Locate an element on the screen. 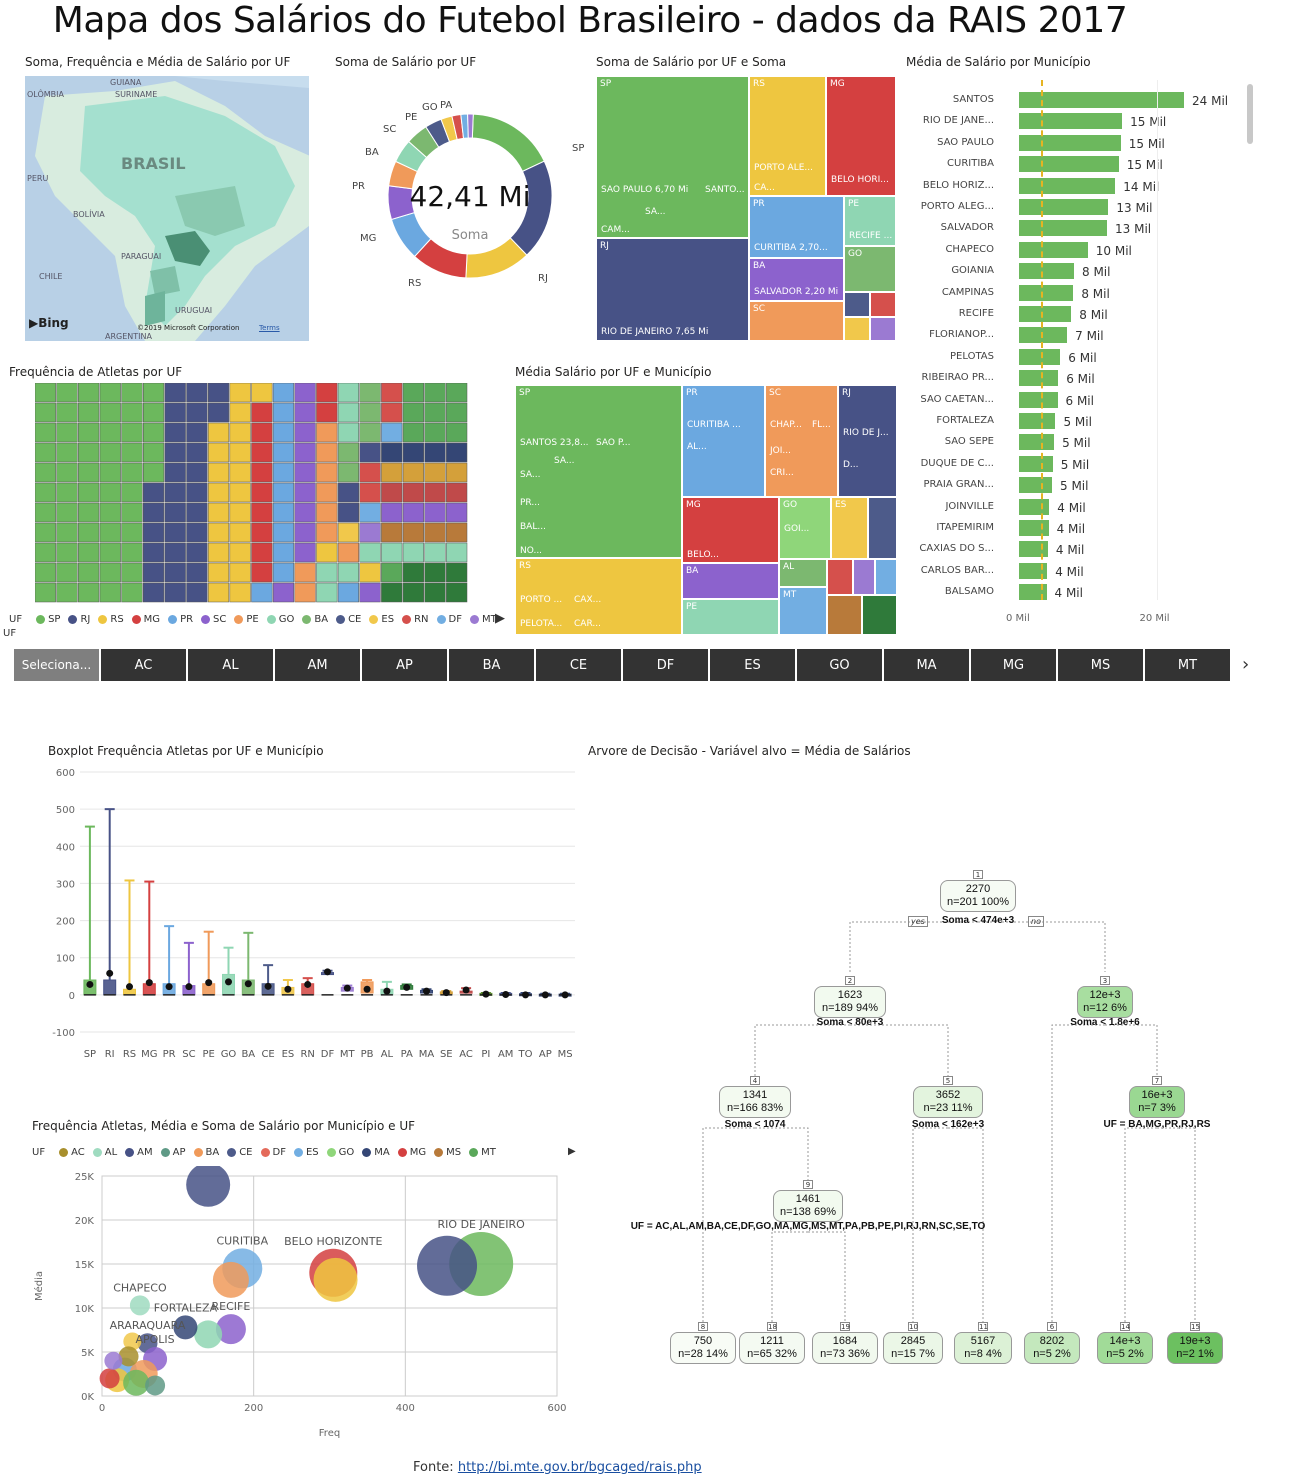 This screenshot has height=1484, width=1296. tm1-es is located at coordinates (857, 329).